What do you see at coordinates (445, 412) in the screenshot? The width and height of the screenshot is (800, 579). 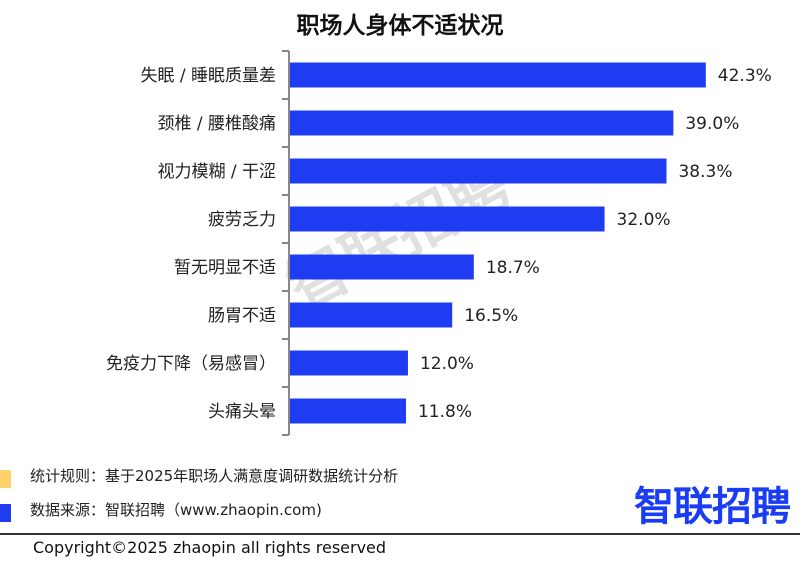 I see `value-label: 11.8%` at bounding box center [445, 412].